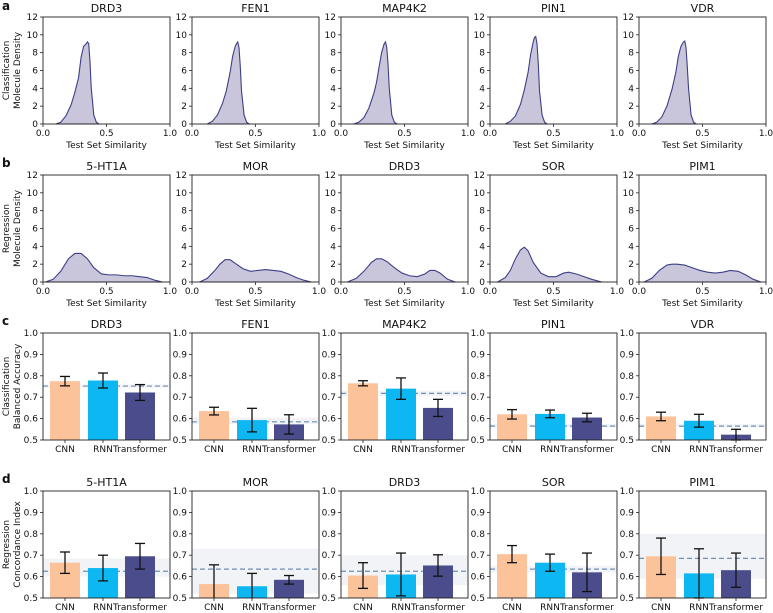  Describe the element at coordinates (18, 228) in the screenshot. I see `y-axis-label-b-1: Molecule Density` at that location.